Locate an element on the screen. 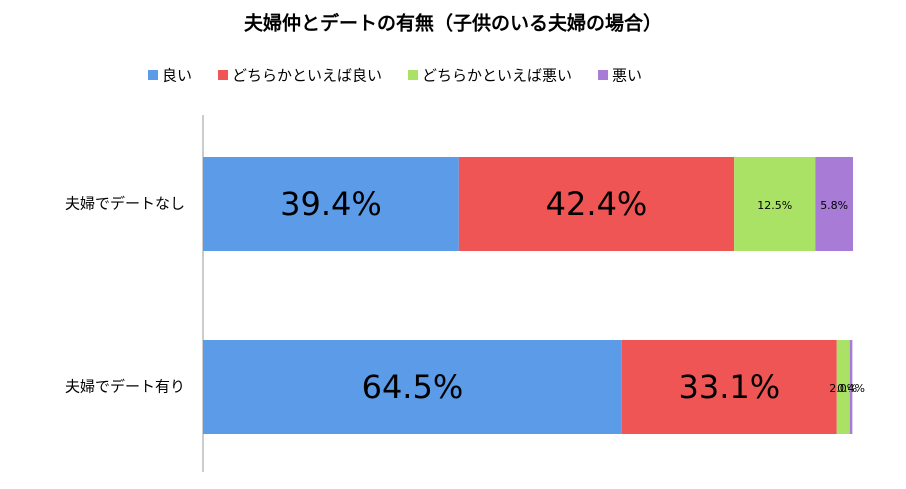 Image resolution: width=906 pixels, height=489 pixels. chart-title: 夫婦仲とデートの有無（子供のいる夫婦の場合） is located at coordinates (453, 23).